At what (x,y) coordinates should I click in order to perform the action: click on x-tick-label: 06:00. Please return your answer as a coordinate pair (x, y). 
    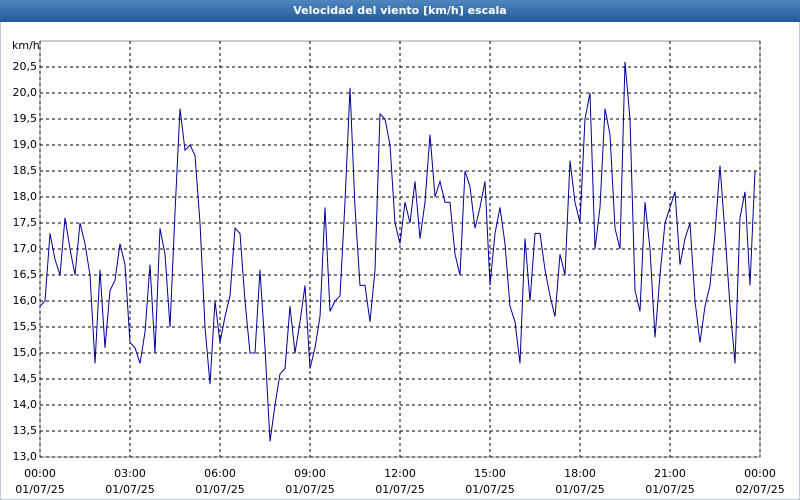
    Looking at the image, I should click on (220, 473).